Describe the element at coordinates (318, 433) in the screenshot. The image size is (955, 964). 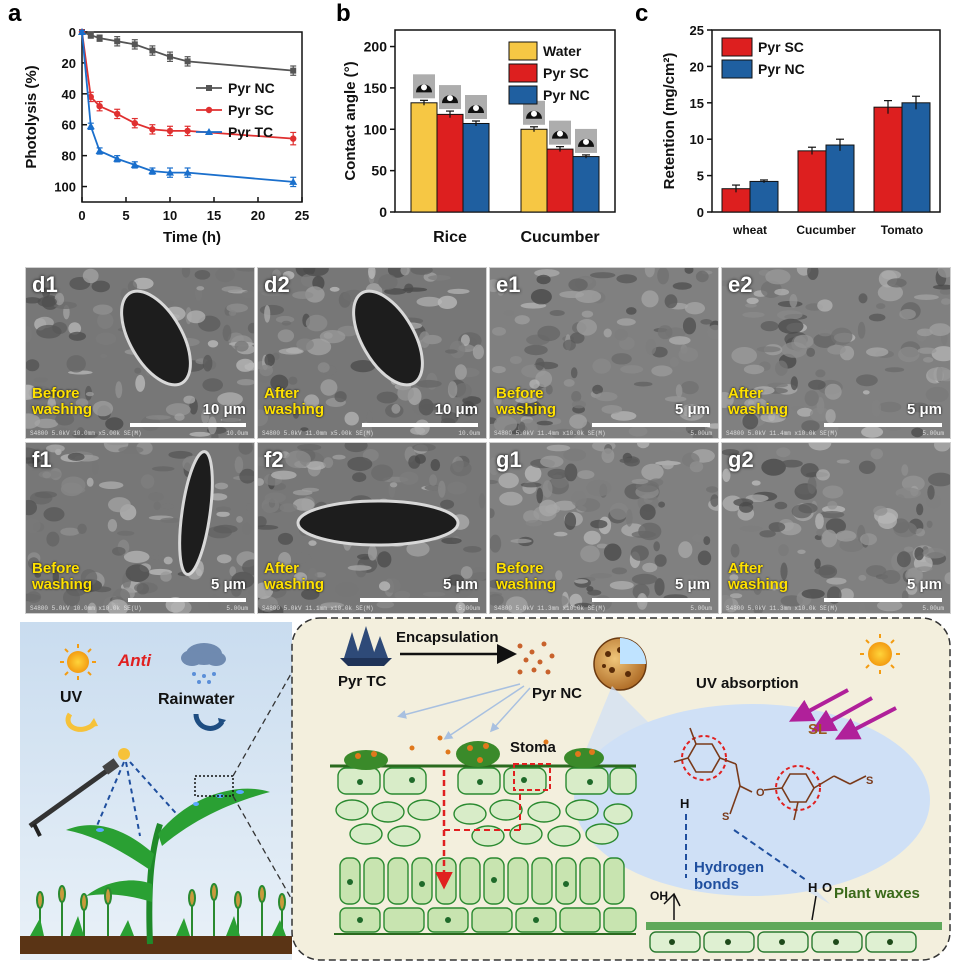
I see `sem-meta-text: S4800 5.0kV 11.0mm x5.00k SE(M)` at that location.